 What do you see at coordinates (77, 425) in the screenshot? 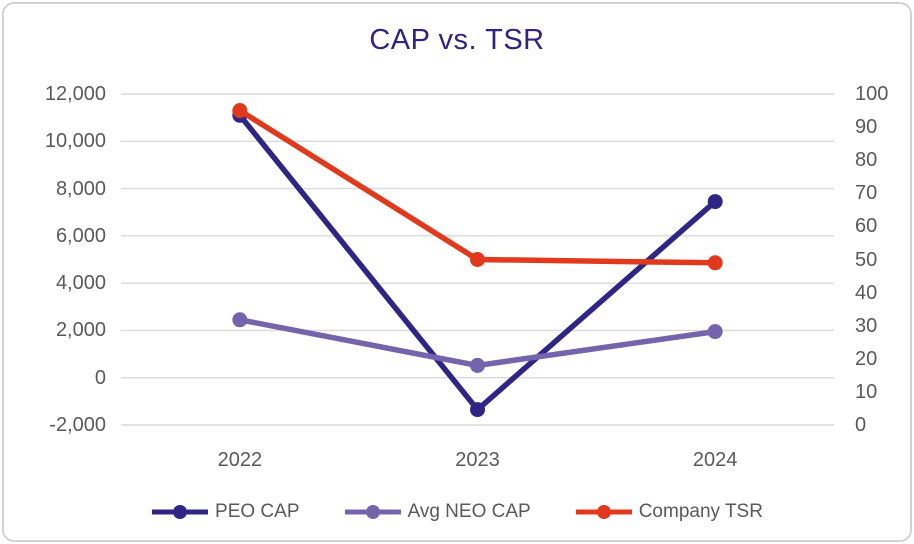
I see `left-axis-tick-label: -2,000` at bounding box center [77, 425].